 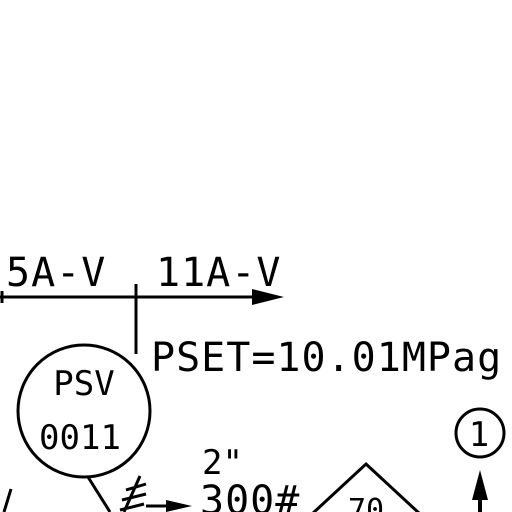 I want to click on psv-bubble, so click(x=84, y=411).